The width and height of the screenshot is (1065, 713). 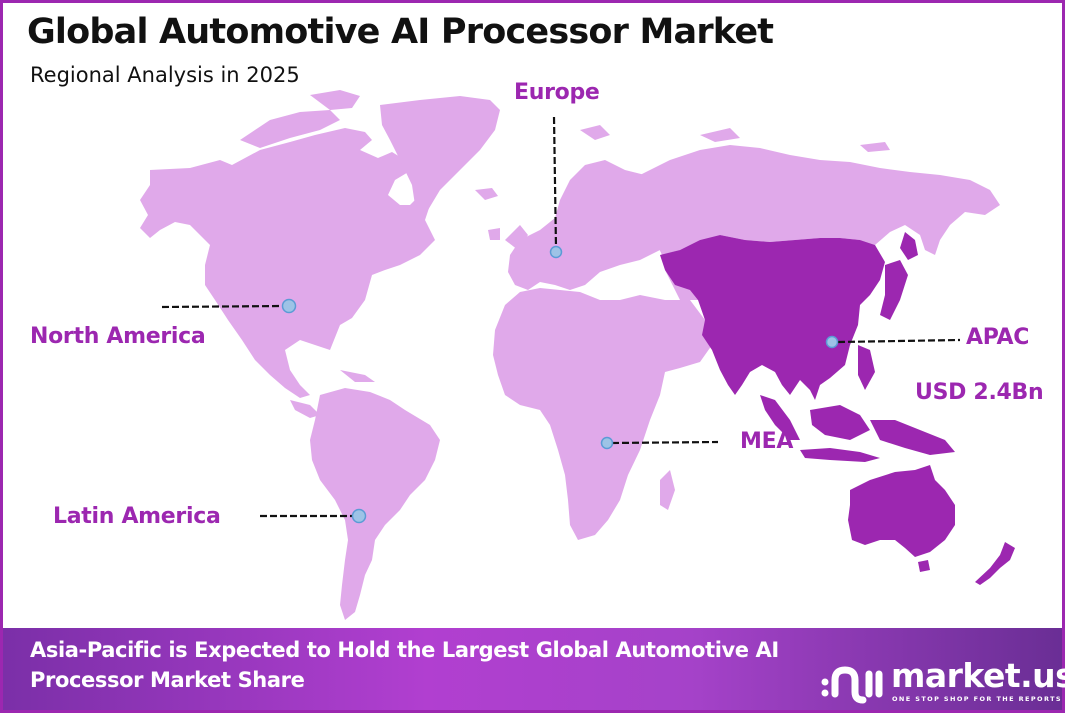 What do you see at coordinates (556, 252) in the screenshot?
I see `marker-europe` at bounding box center [556, 252].